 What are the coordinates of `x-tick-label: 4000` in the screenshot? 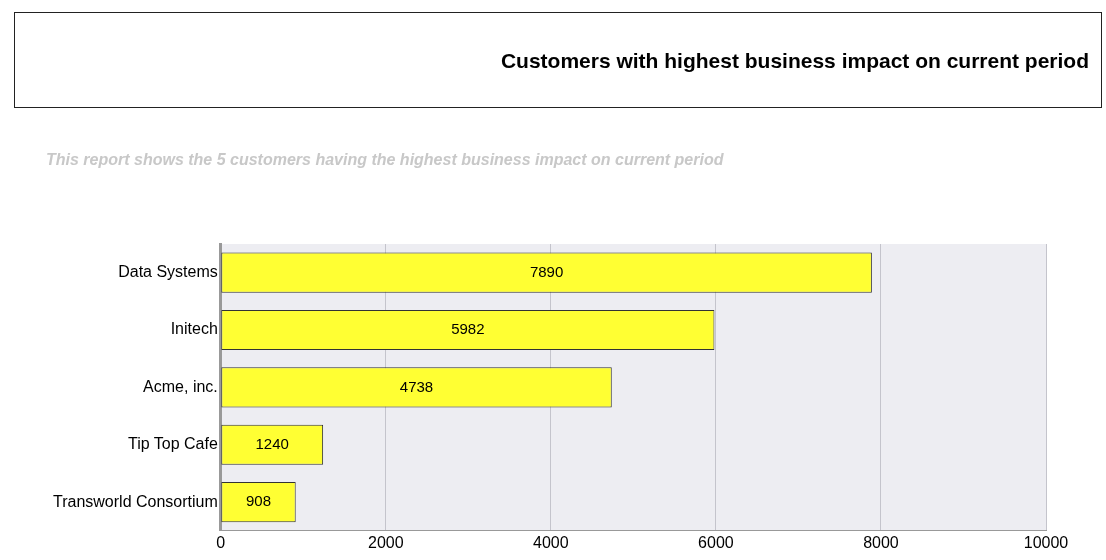 It's located at (551, 542).